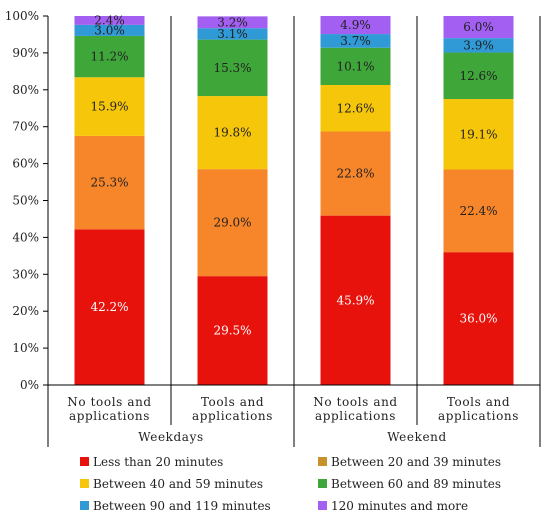 The image size is (550, 522). I want to click on data-label: 25.3%, so click(109, 183).